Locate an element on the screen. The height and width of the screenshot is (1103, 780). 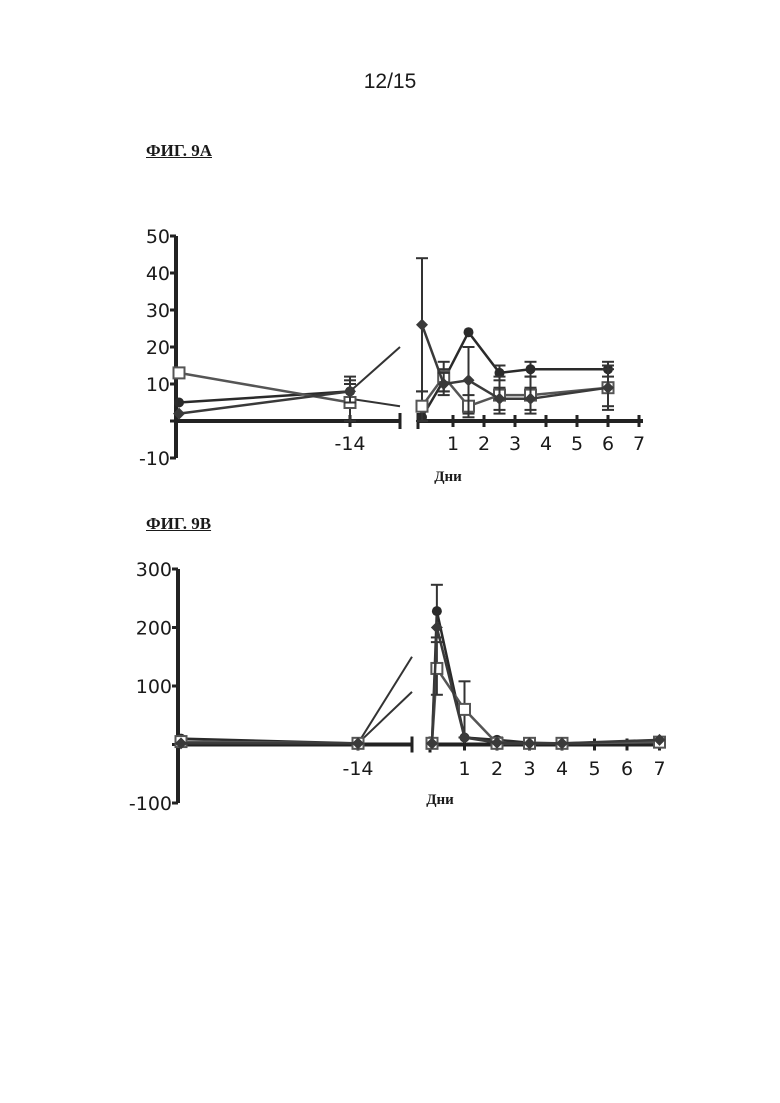
y-tick-label: 100 is located at coordinates (154, 687).